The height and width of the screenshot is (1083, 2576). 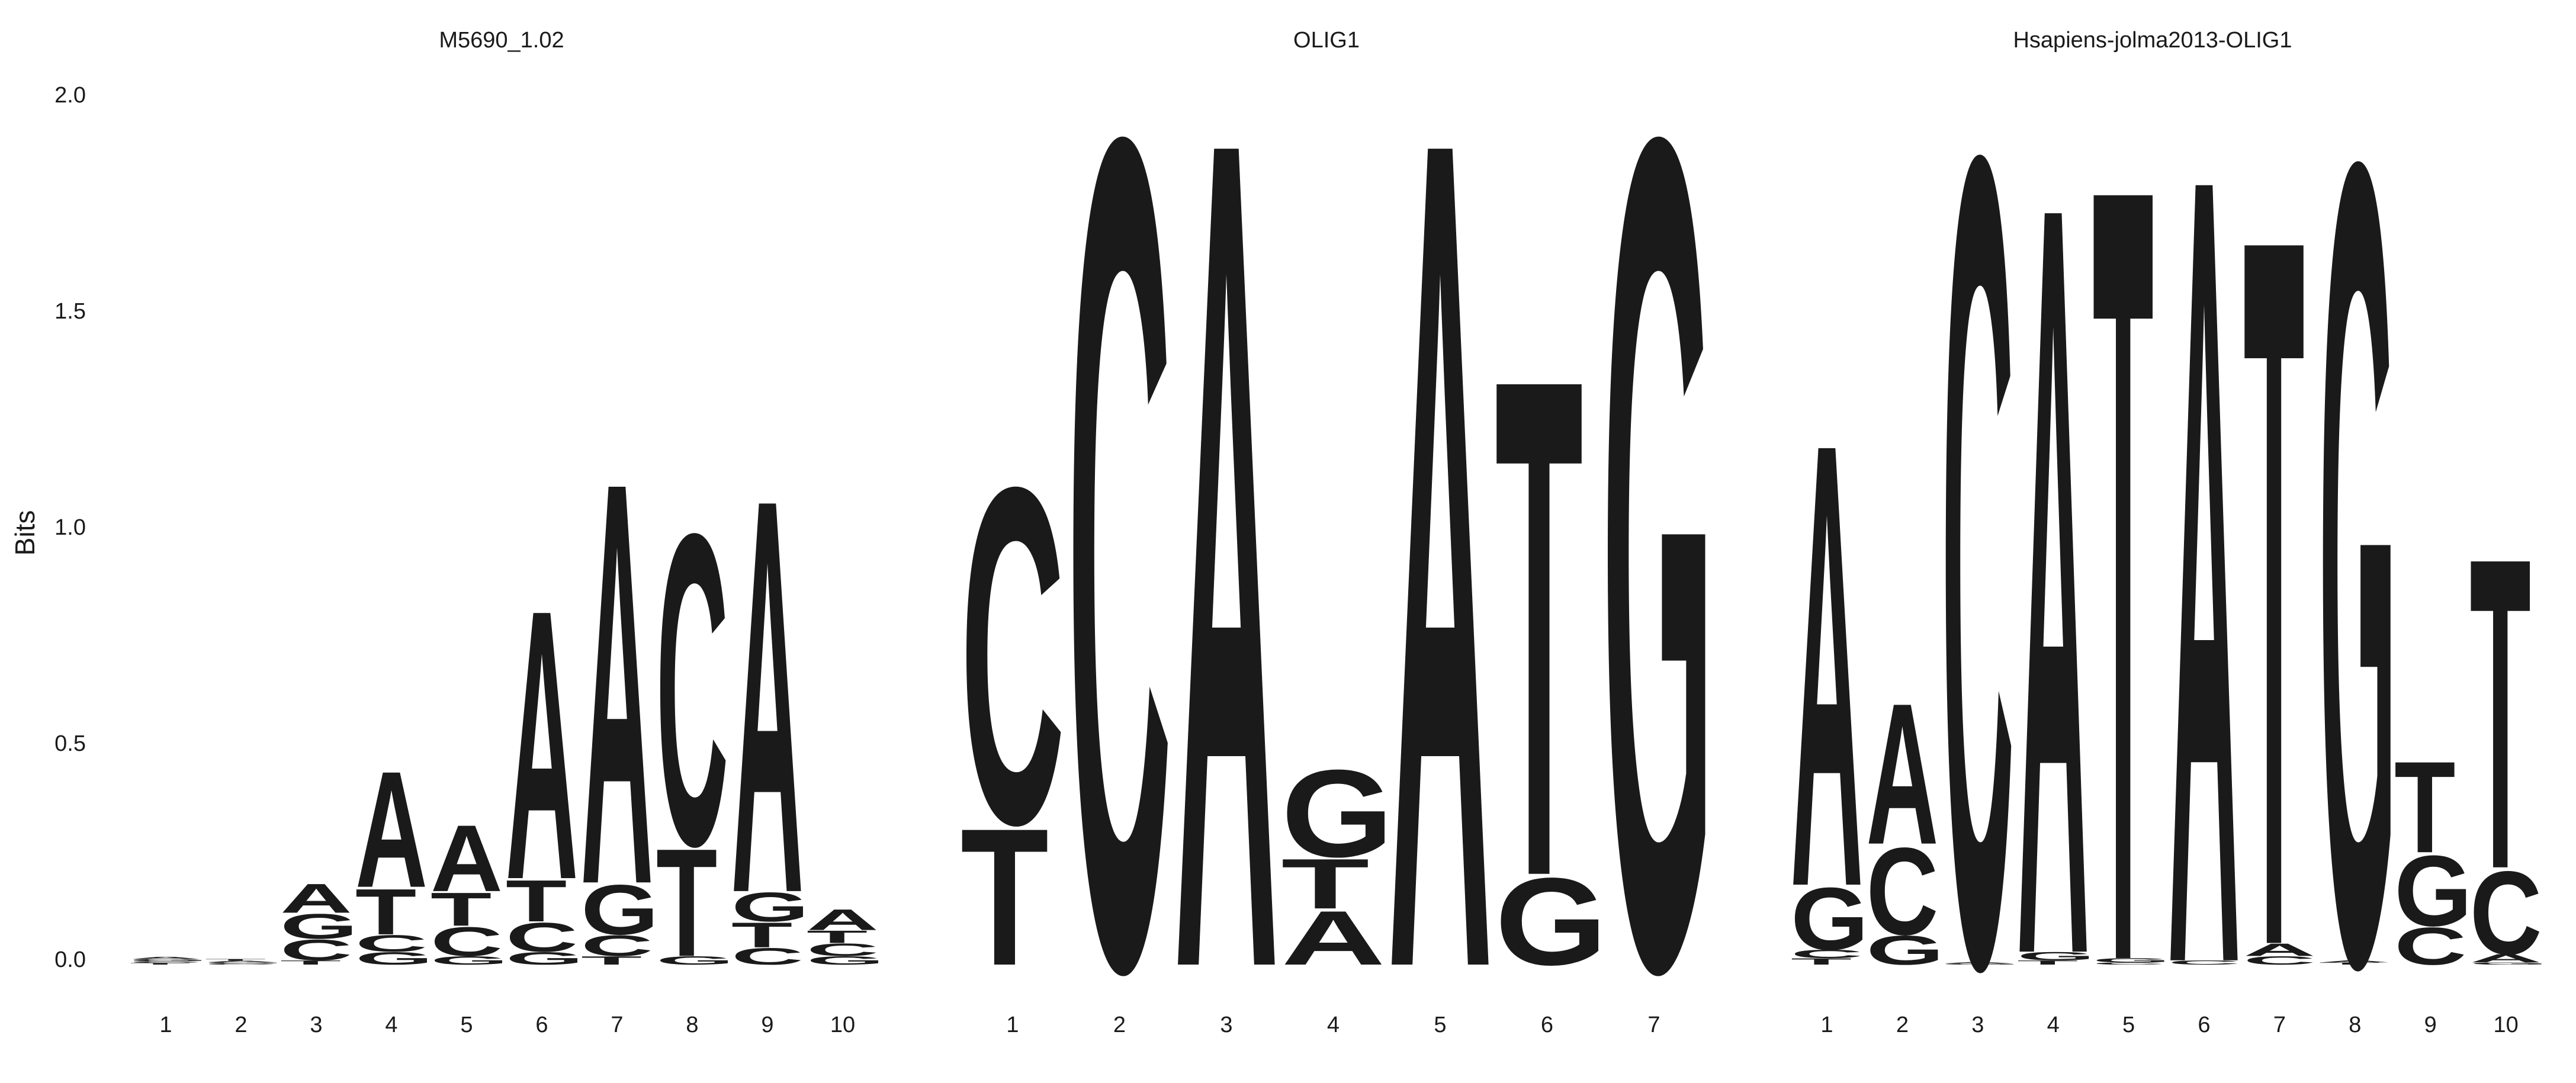 I want to click on y-axis: Bits 0.0 0.5 1.0 1.5 2.0, so click(x=47, y=528).